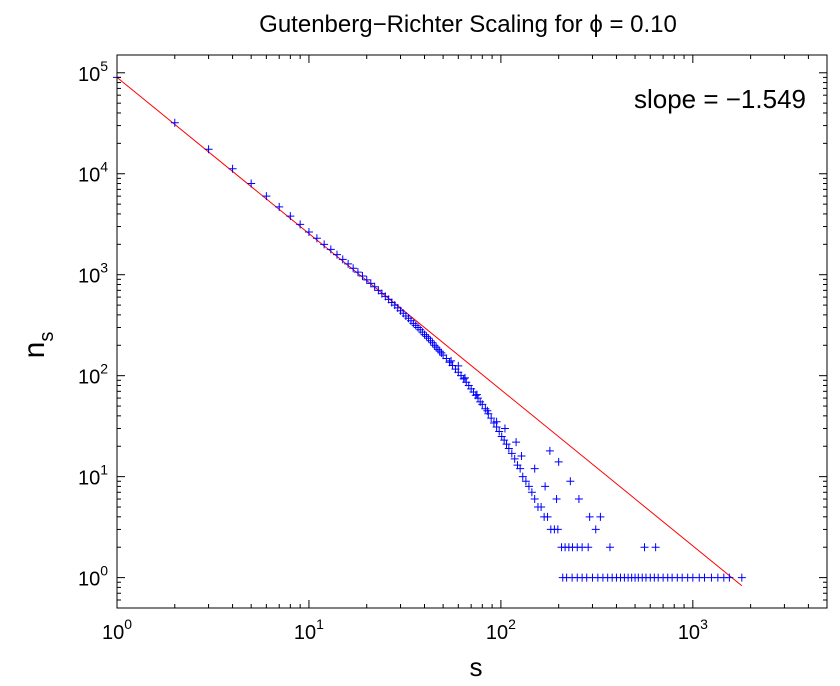  Describe the element at coordinates (104, 369) in the screenshot. I see `y-tick-label-exponent: 2` at that location.